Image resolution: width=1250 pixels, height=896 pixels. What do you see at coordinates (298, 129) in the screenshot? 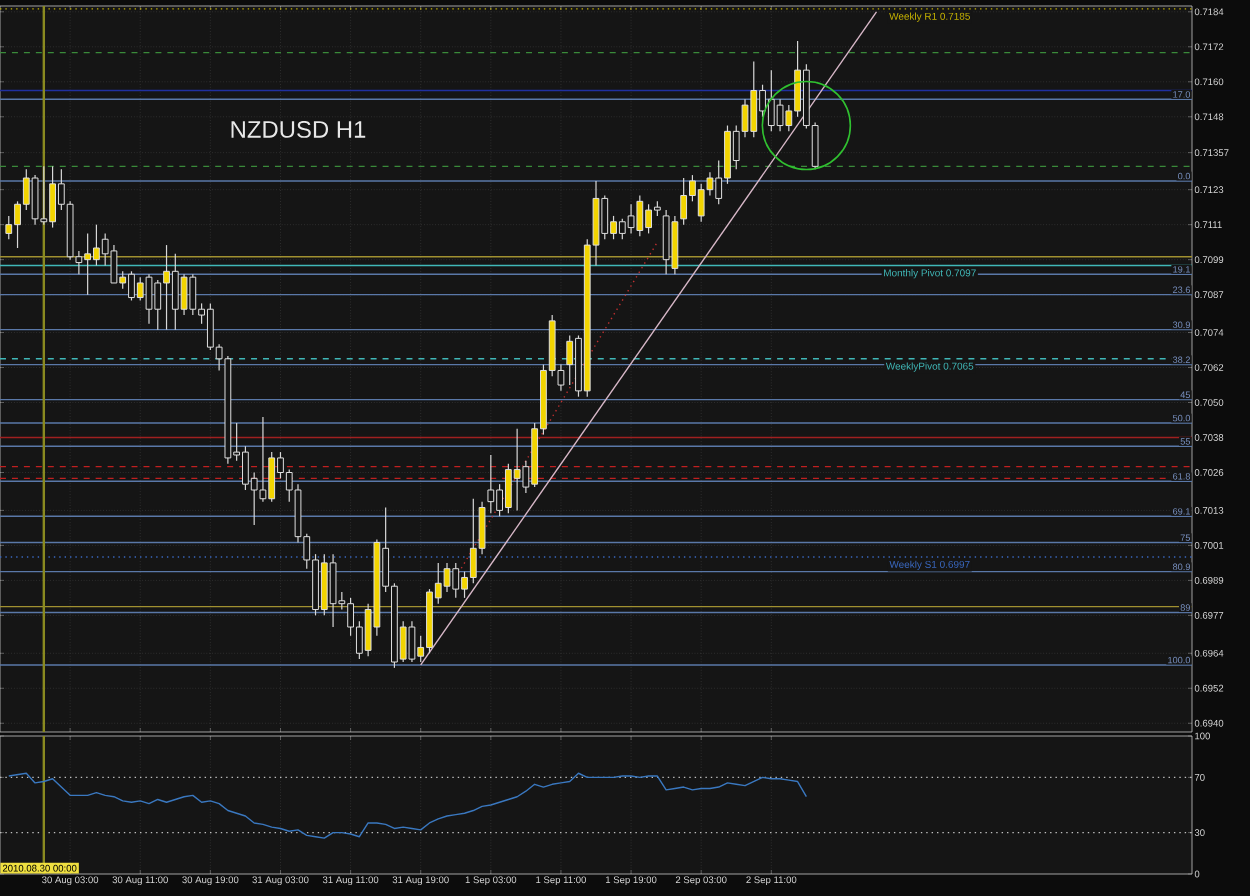
I see `text: NZDUSD H1` at bounding box center [298, 129].